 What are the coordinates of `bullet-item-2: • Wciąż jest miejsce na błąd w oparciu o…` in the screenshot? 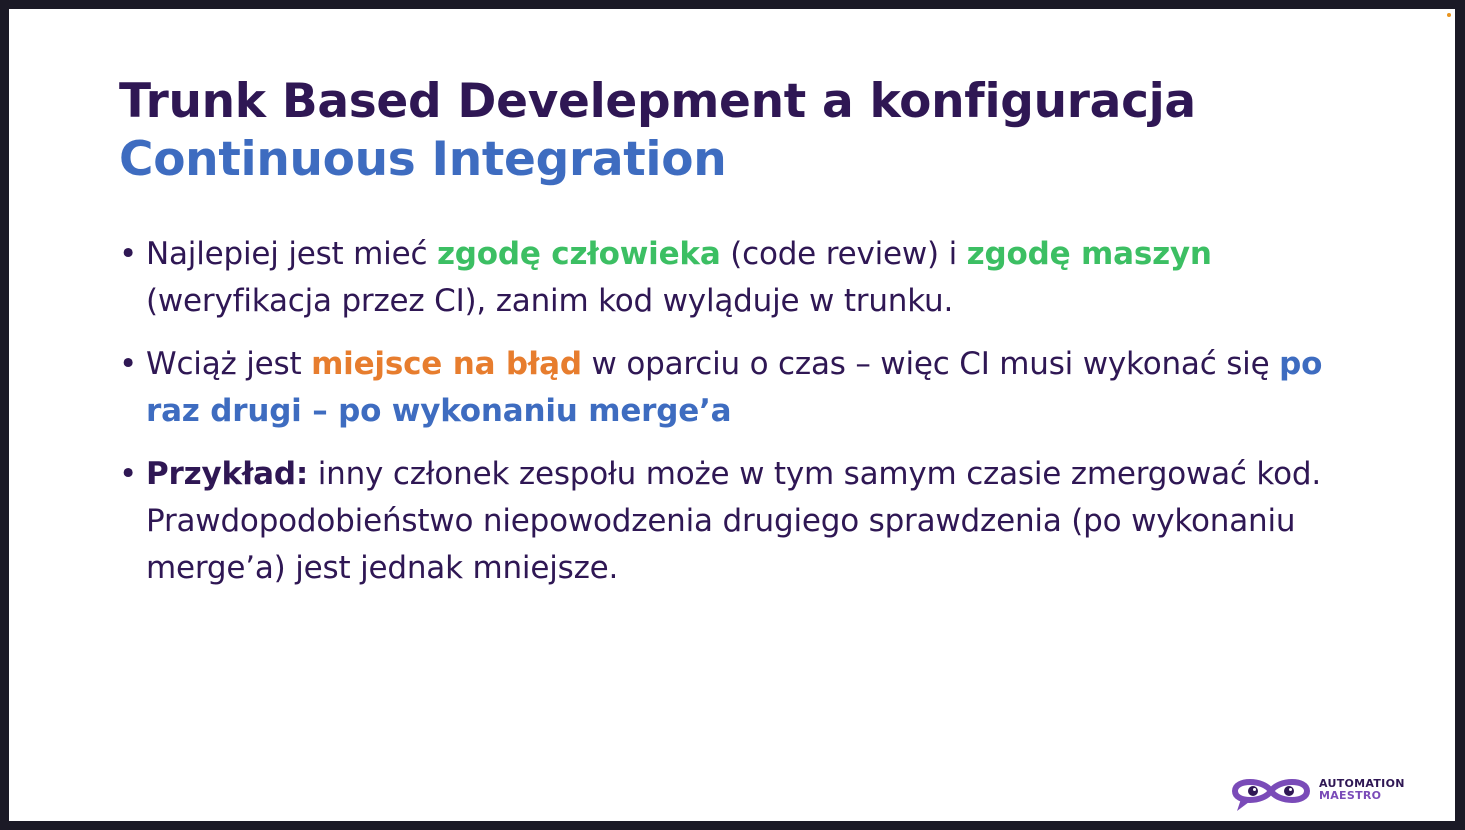 It's located at (749, 388).